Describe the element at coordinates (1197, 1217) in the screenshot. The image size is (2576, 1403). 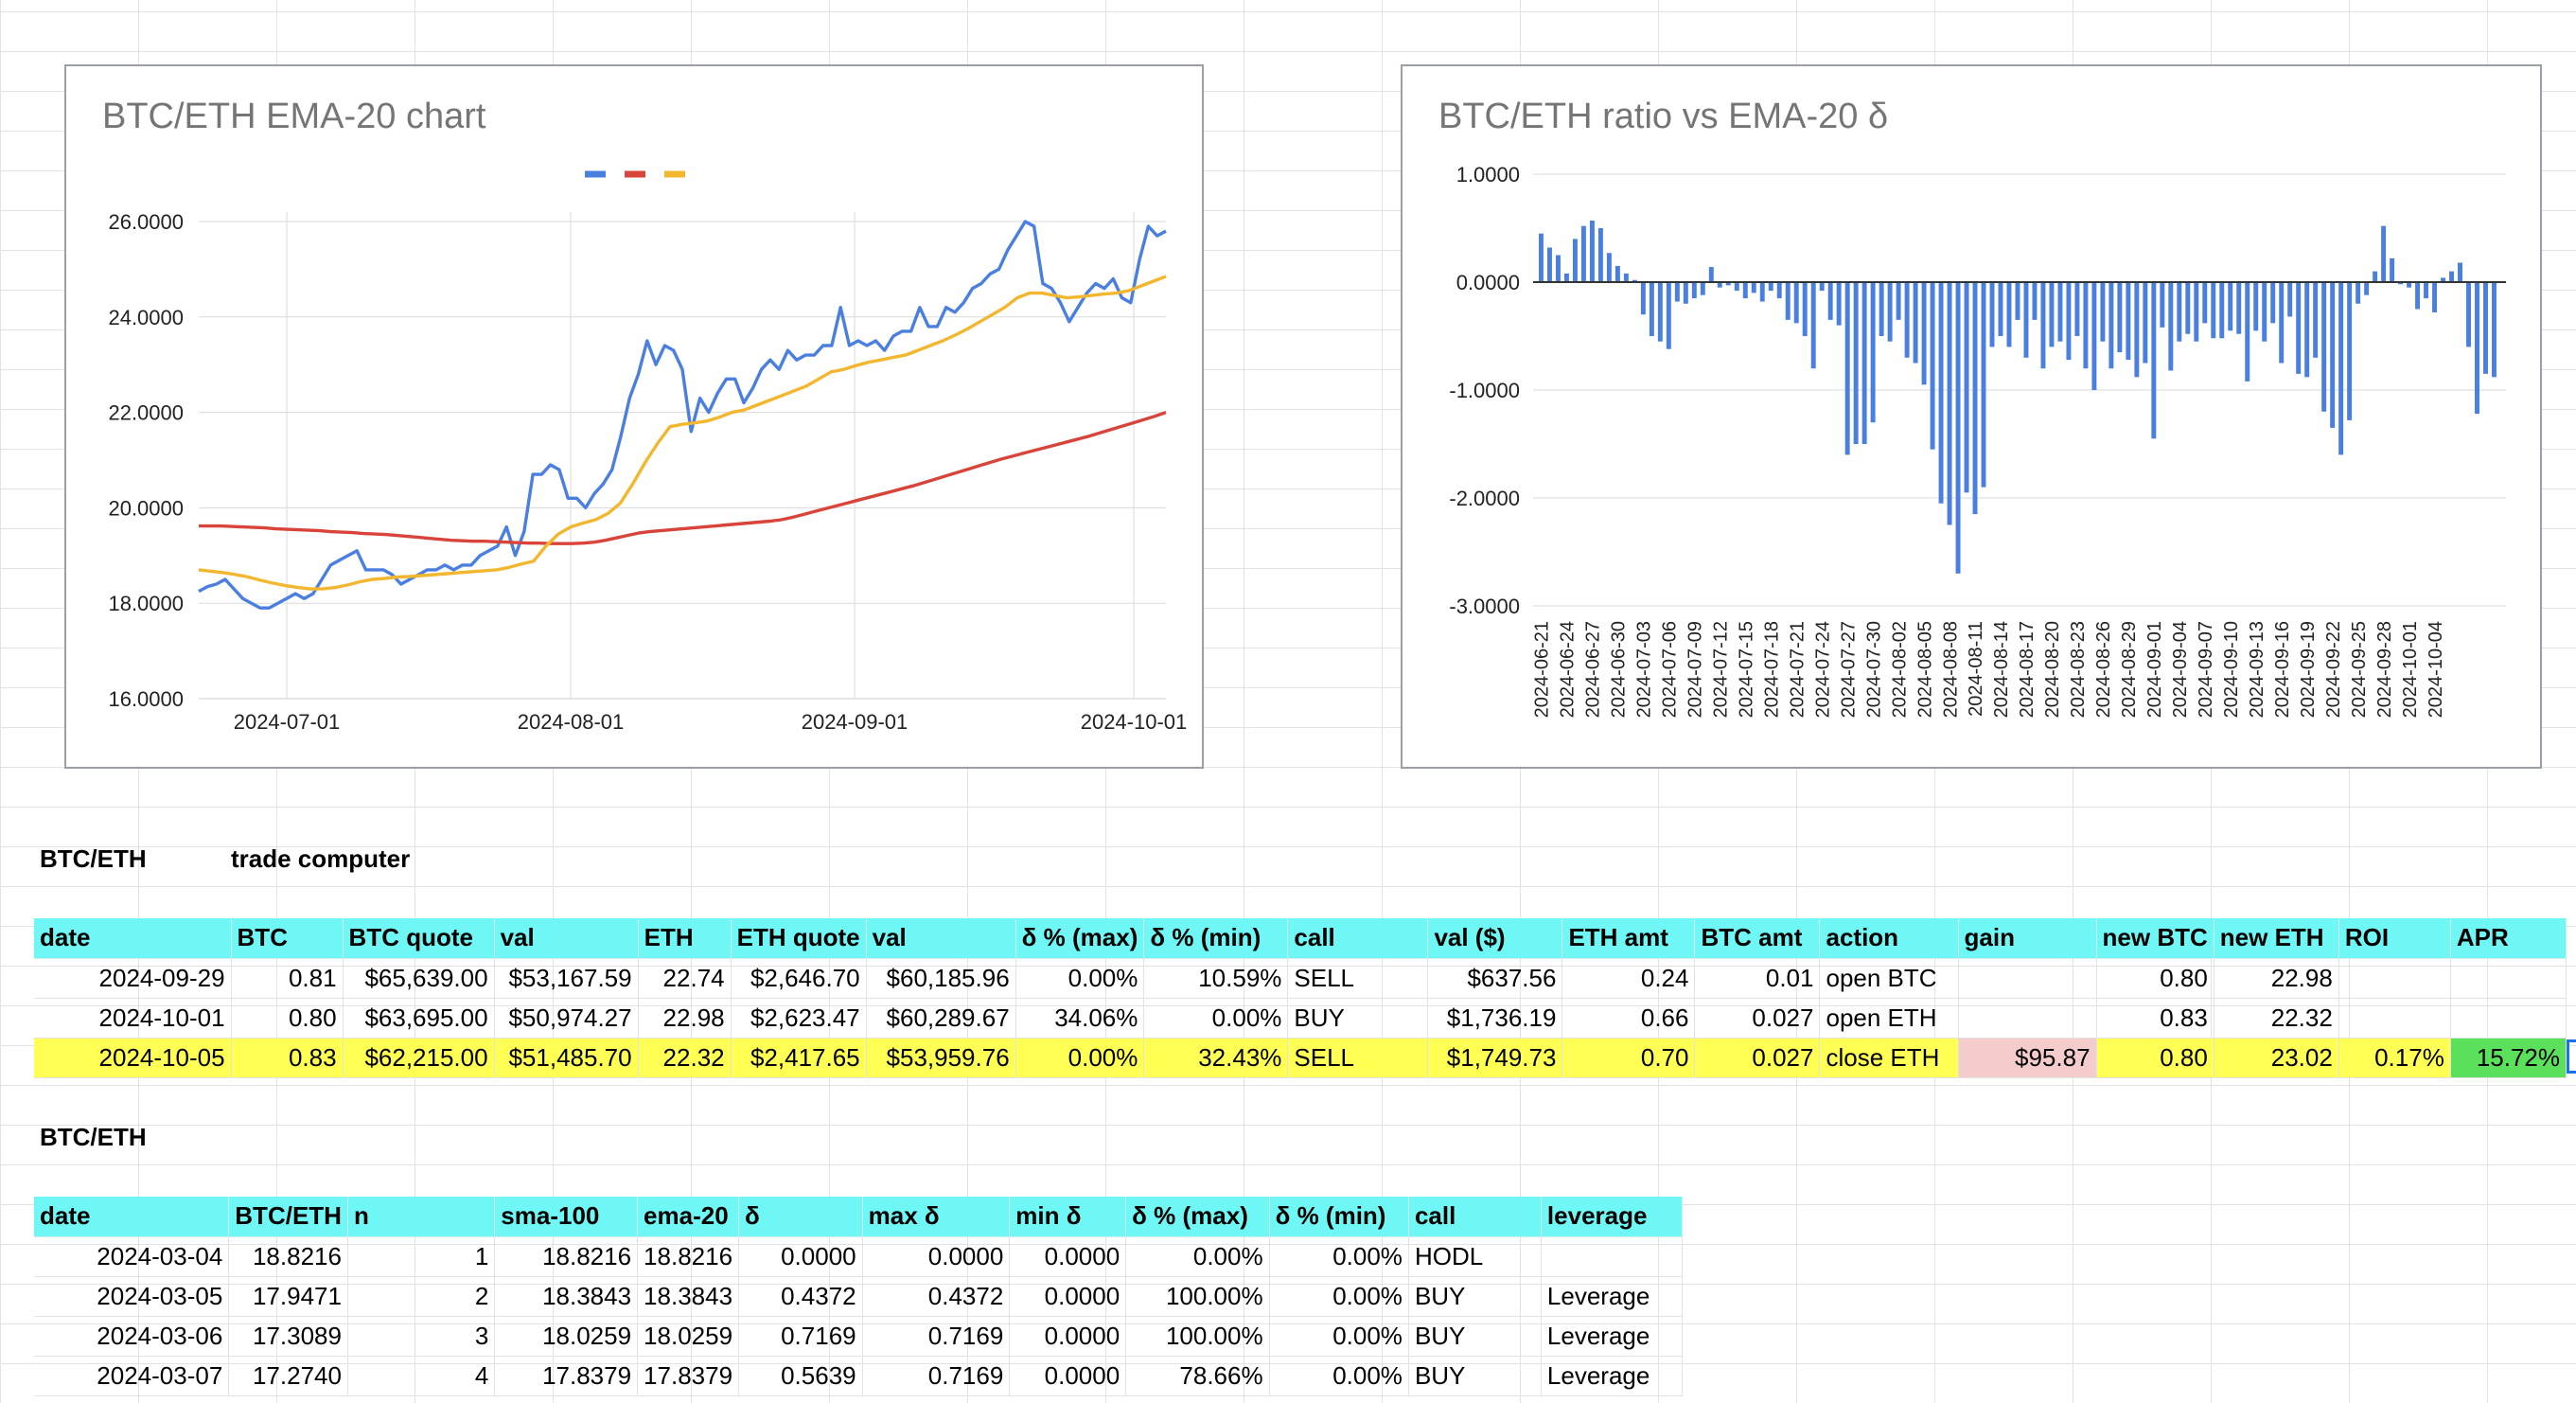
I see `header-cell: δ % (max)` at that location.